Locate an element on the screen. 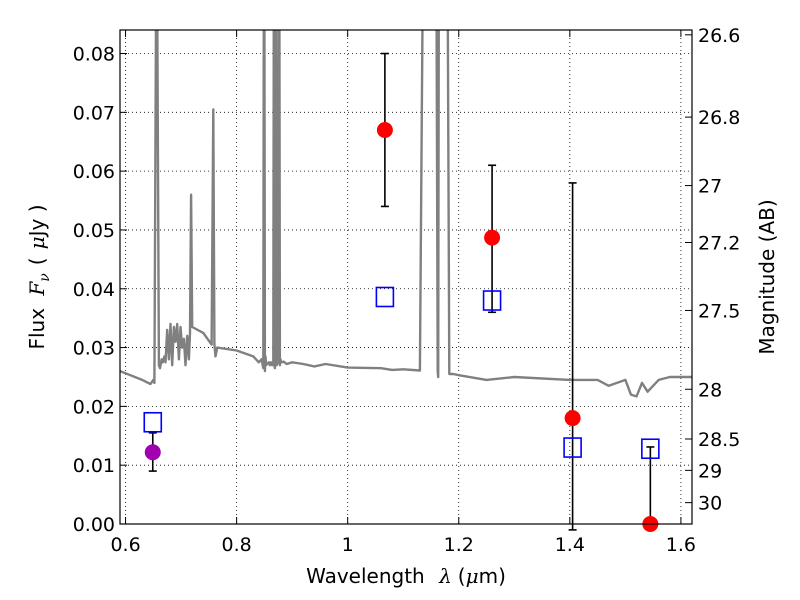  y-axis-symbol: F is located at coordinates (37, 289).